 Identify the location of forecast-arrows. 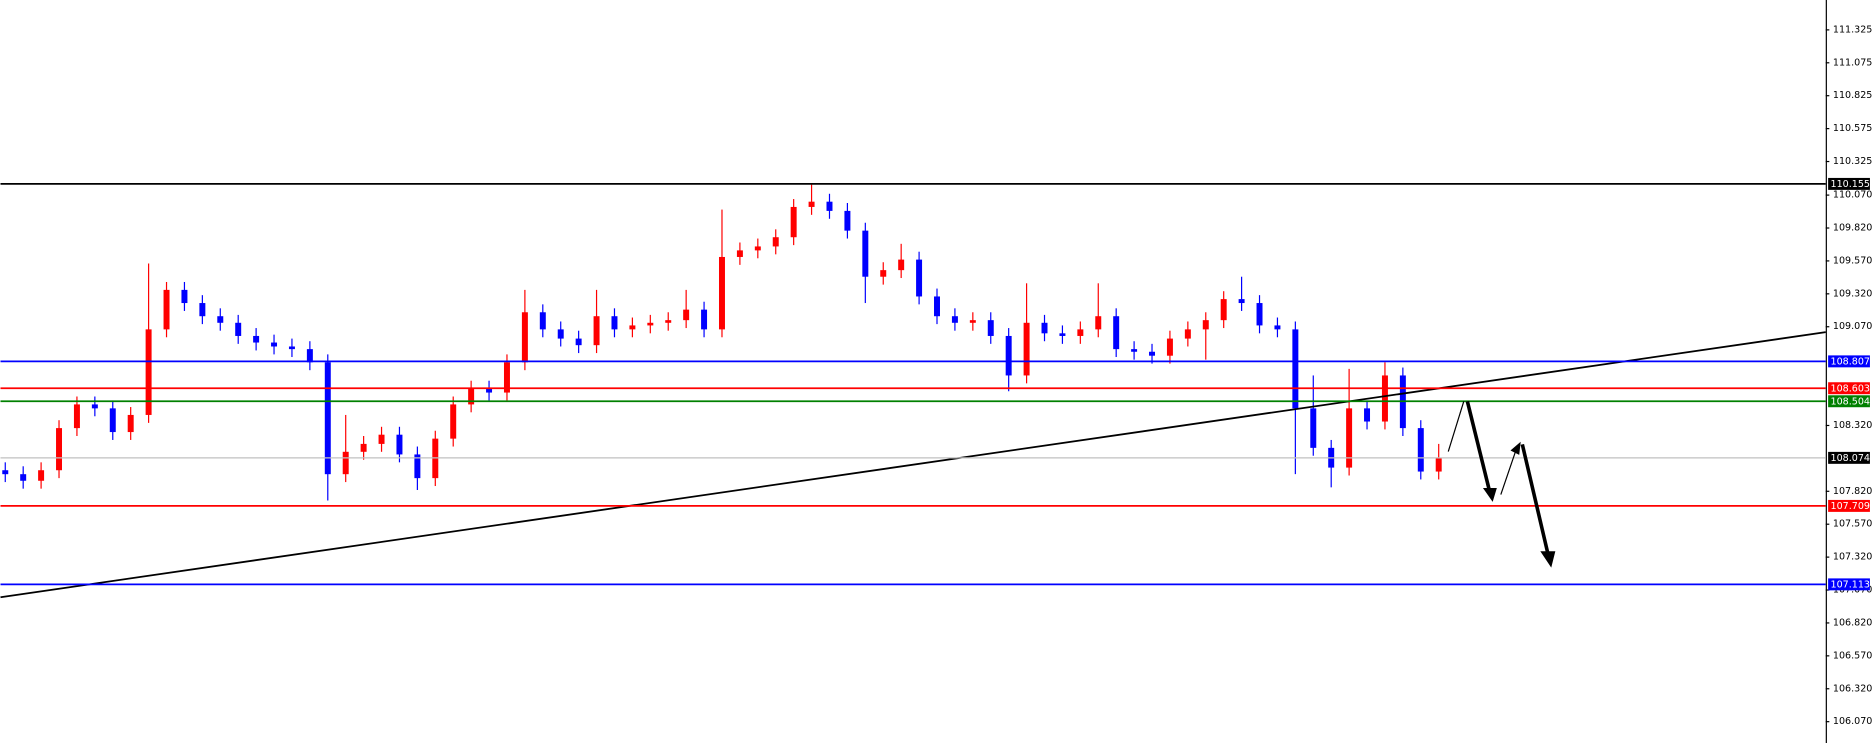
(1501, 484).